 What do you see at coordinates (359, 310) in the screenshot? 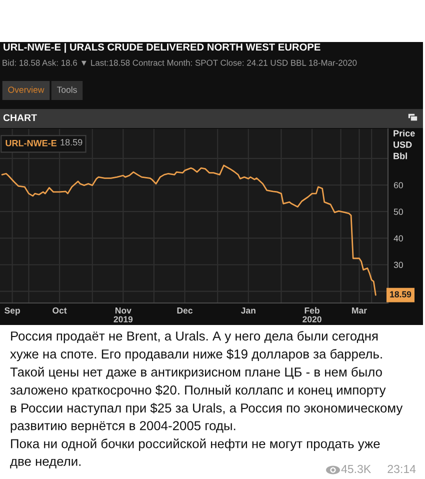
I see `x-tick-label: Mar` at bounding box center [359, 310].